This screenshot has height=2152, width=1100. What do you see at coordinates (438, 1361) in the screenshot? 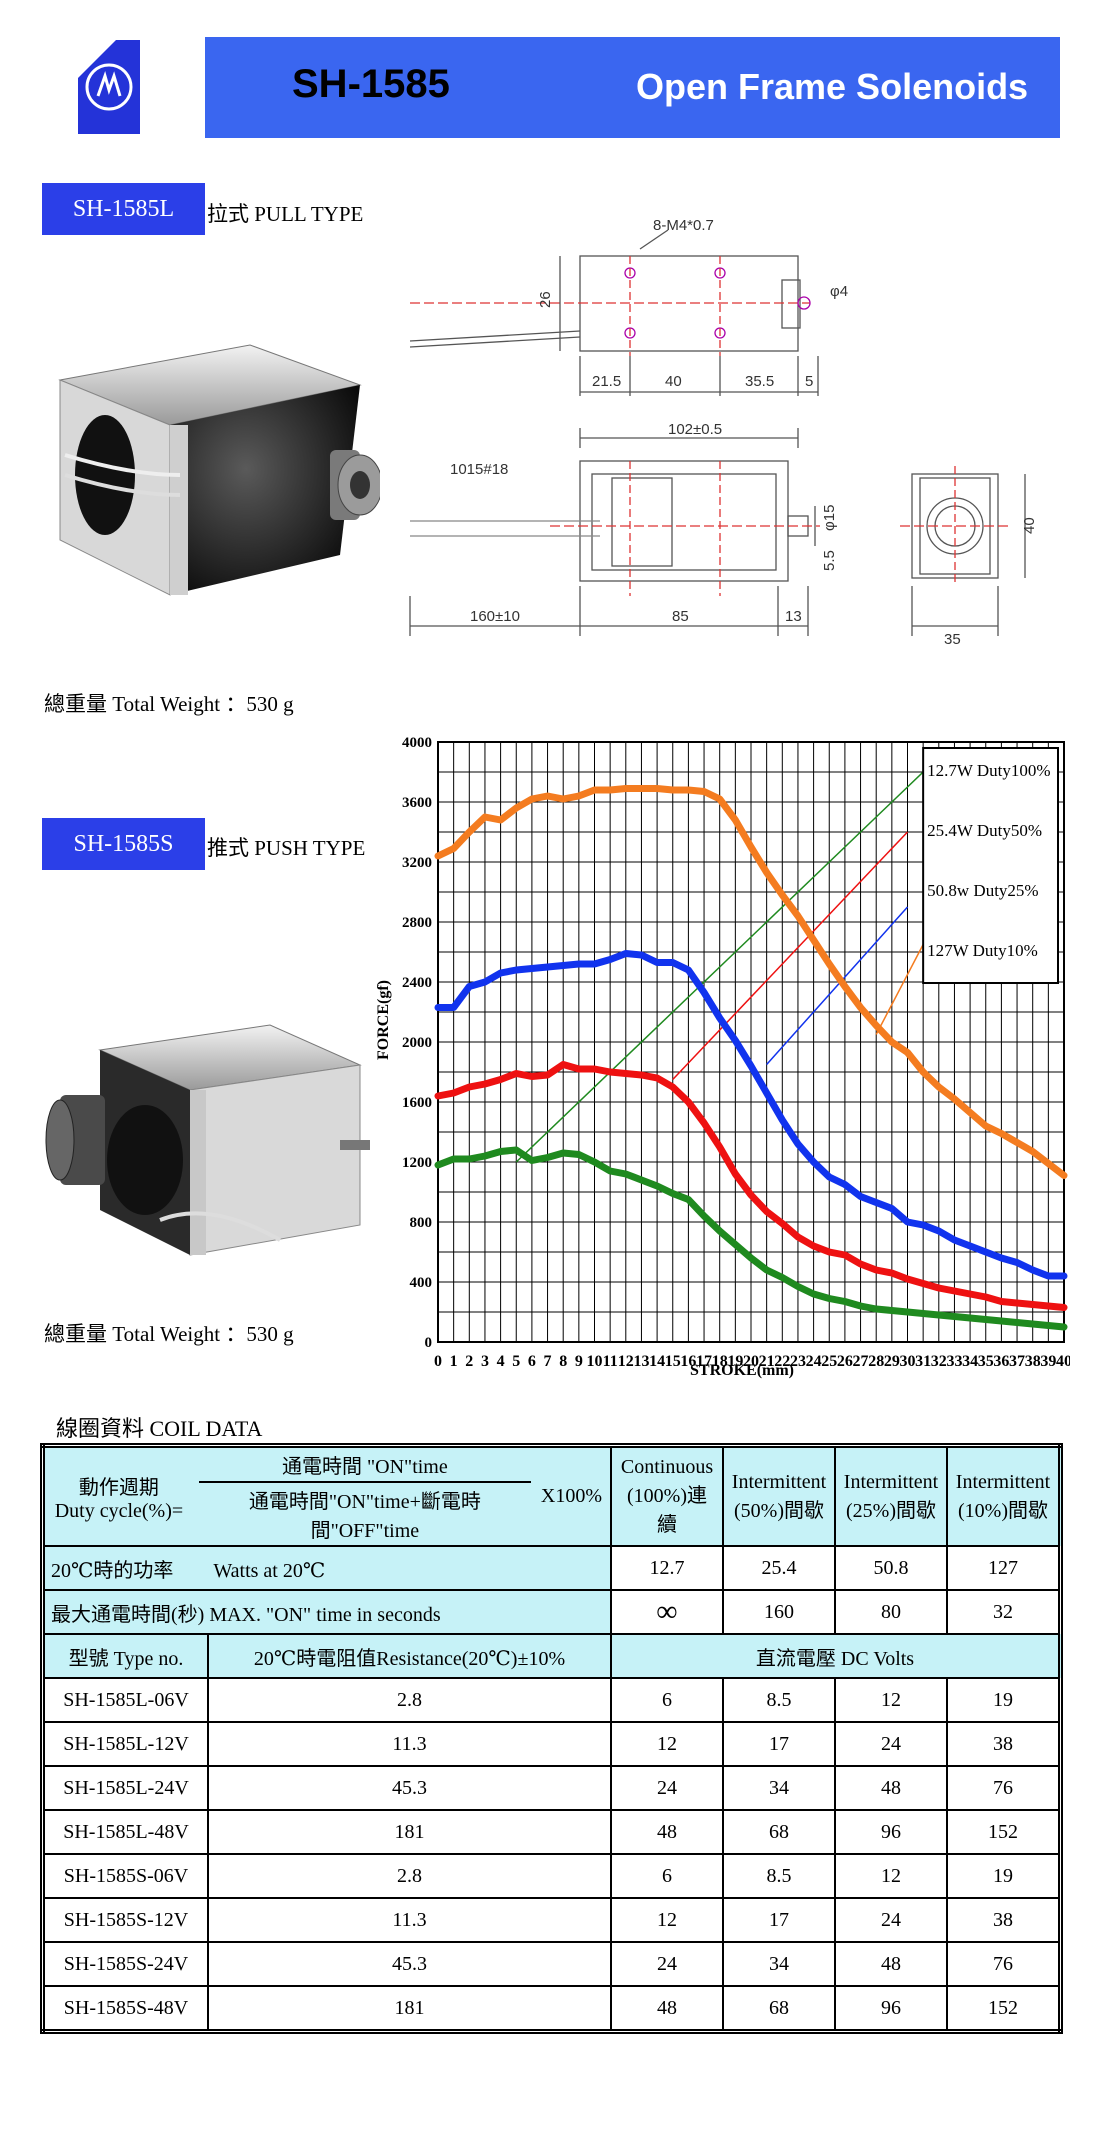
I see `x-tick-label: 0` at bounding box center [438, 1361].